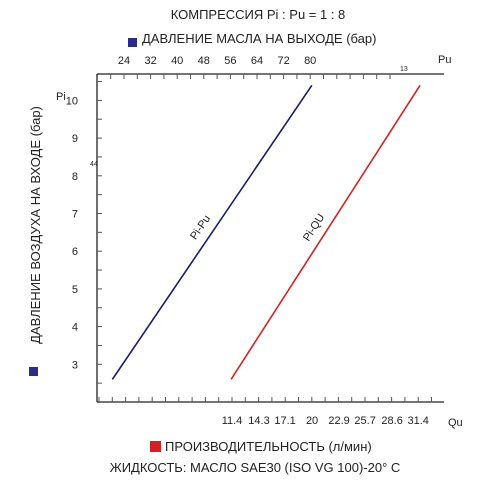 The width and height of the screenshot is (490, 490). What do you see at coordinates (75, 365) in the screenshot?
I see `y-tick-label: 3` at bounding box center [75, 365].